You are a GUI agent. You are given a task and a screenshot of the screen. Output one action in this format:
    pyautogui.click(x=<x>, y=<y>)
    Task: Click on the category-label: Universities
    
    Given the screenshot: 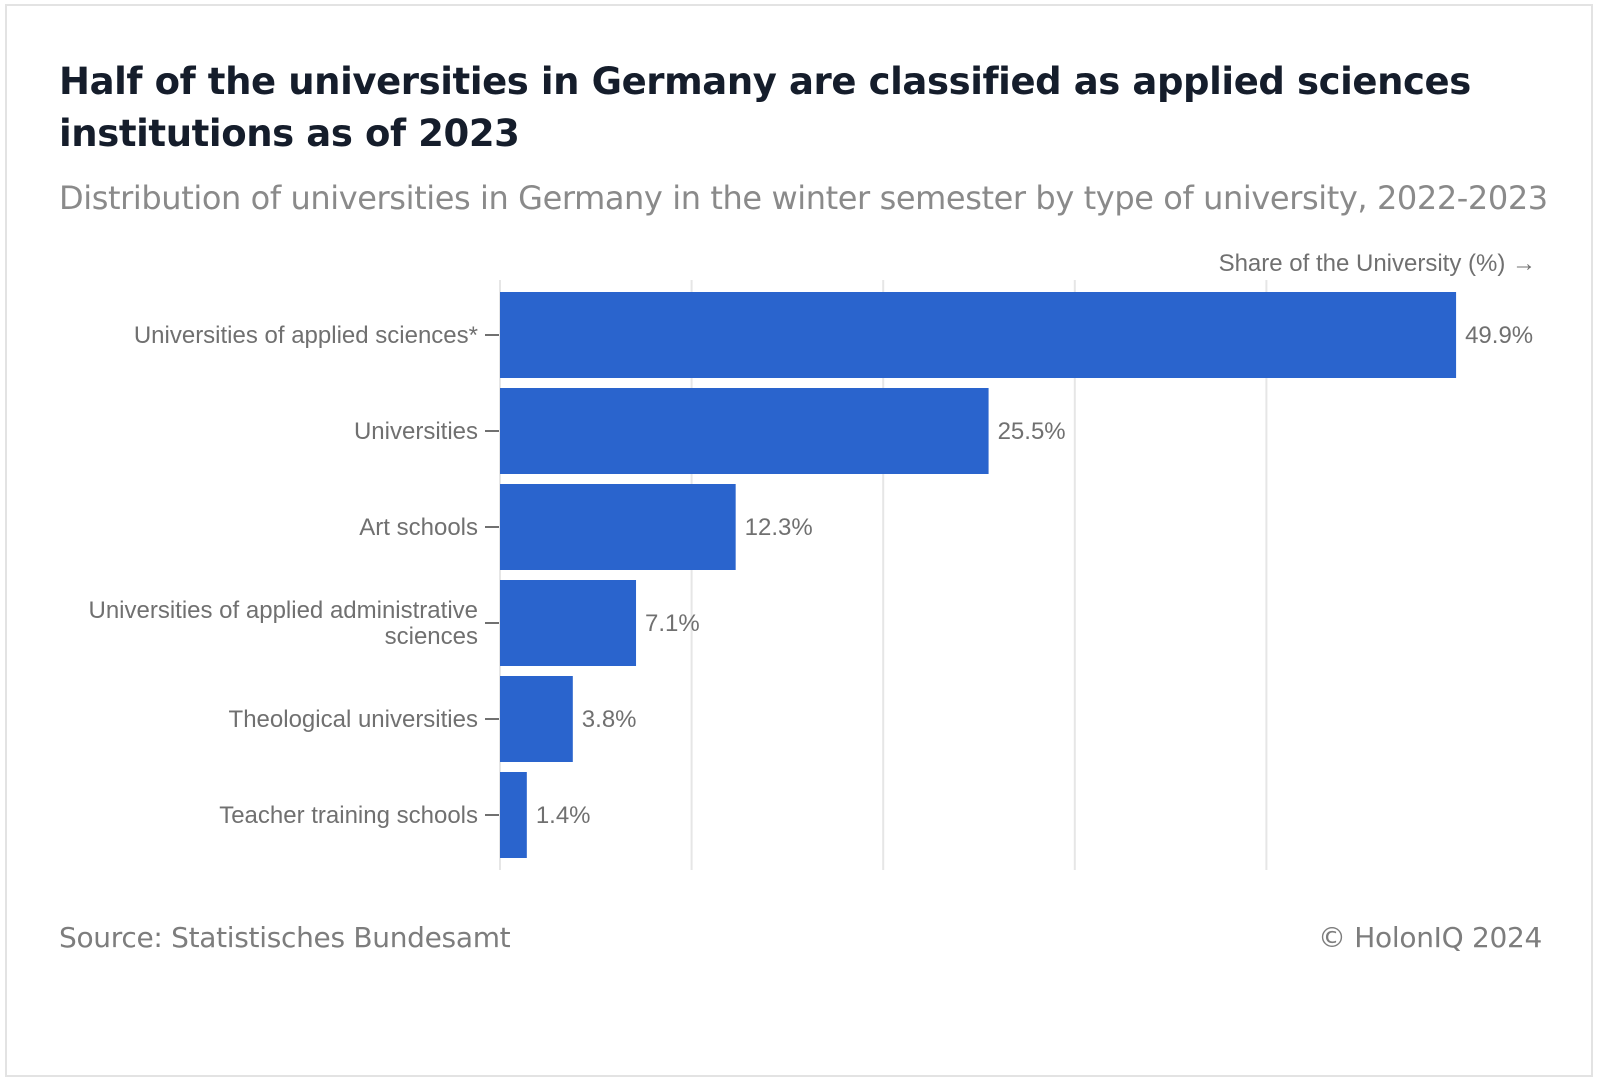 What is the action you would take?
    pyautogui.click(x=416, y=431)
    